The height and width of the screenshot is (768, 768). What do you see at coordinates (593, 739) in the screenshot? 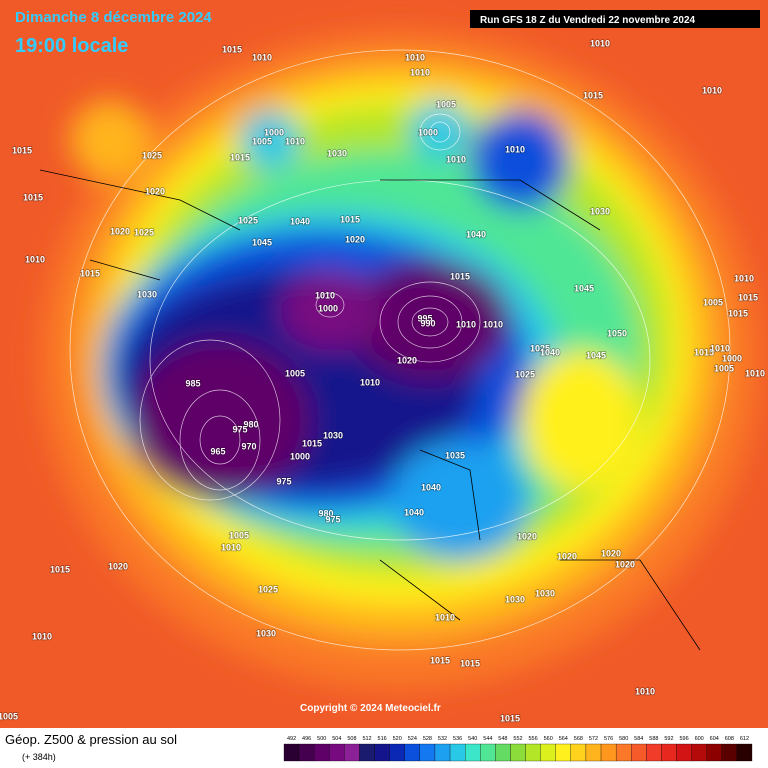
I see `scale-label: 572` at bounding box center [593, 739].